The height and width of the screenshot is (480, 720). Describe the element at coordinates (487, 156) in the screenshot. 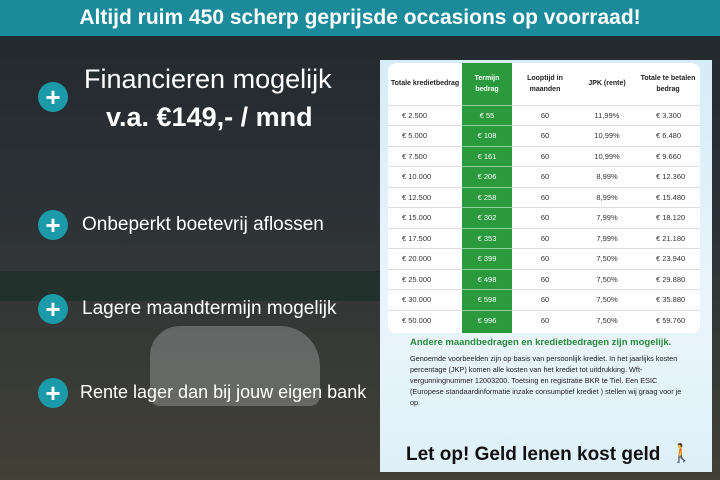

I see `table-cell: € 161` at that location.